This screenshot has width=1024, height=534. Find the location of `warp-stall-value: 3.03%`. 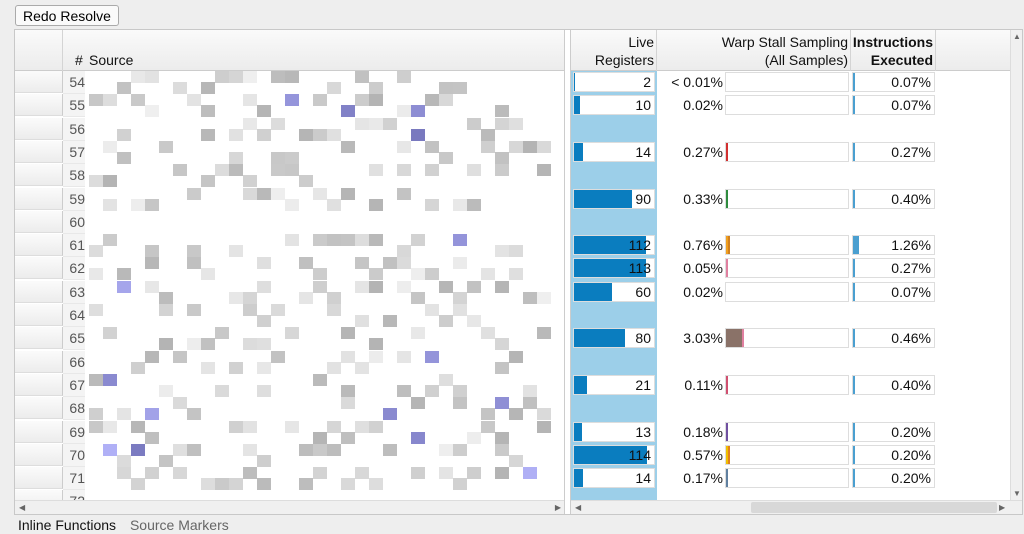

warp-stall-value: 3.03% is located at coordinates (703, 338).